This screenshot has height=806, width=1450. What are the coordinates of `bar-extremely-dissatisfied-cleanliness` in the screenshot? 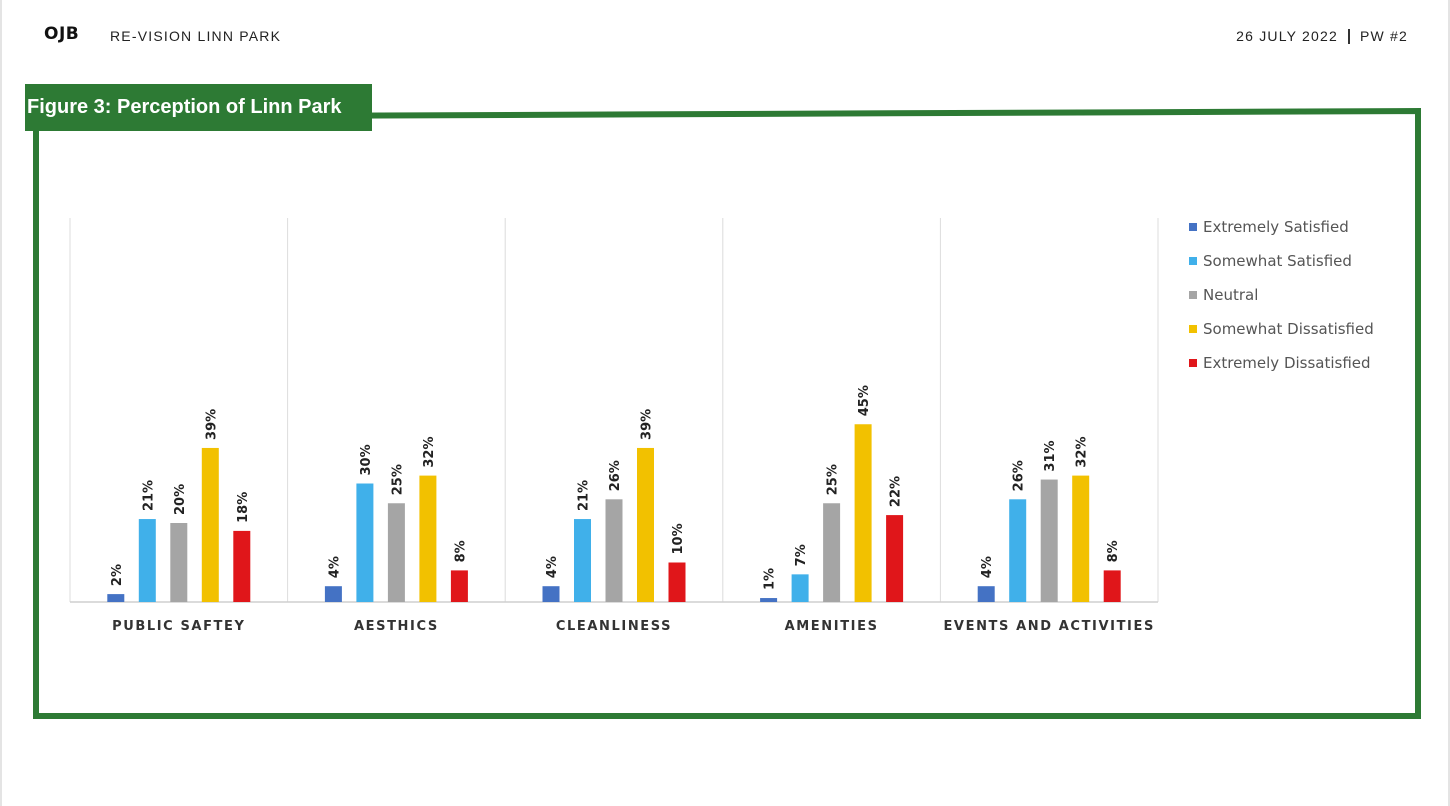 It's located at (677, 582).